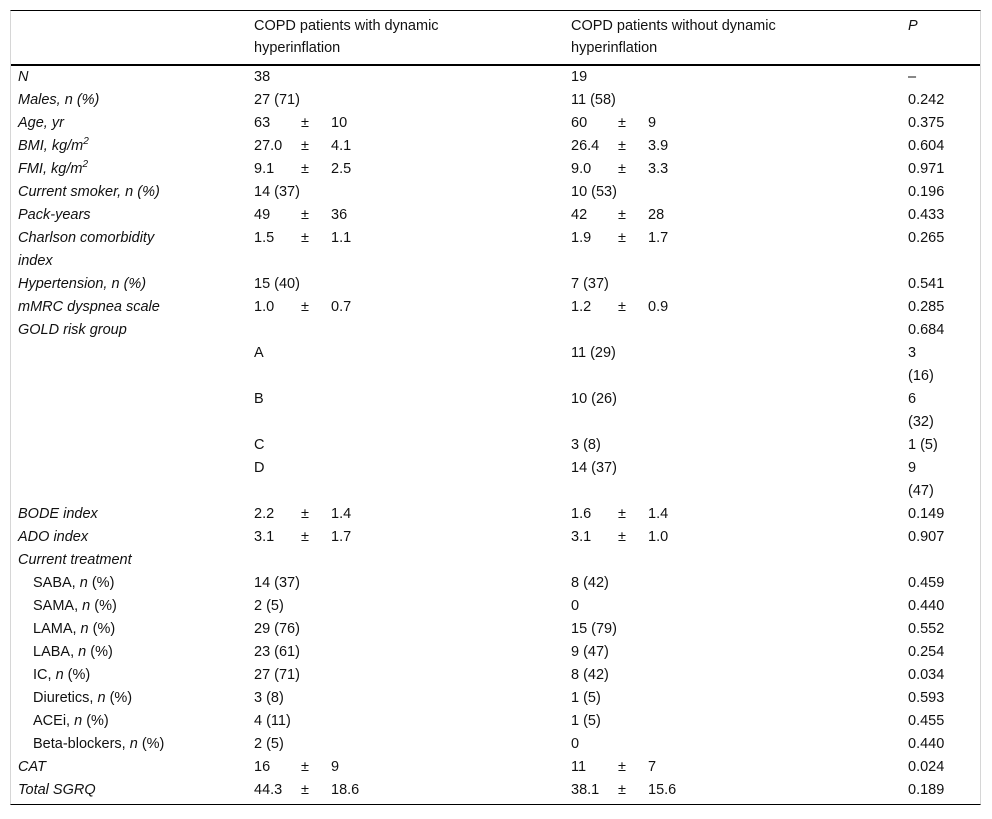 The image size is (992, 819). What do you see at coordinates (926, 330) in the screenshot?
I see `p-value-cell: 0.684` at bounding box center [926, 330].